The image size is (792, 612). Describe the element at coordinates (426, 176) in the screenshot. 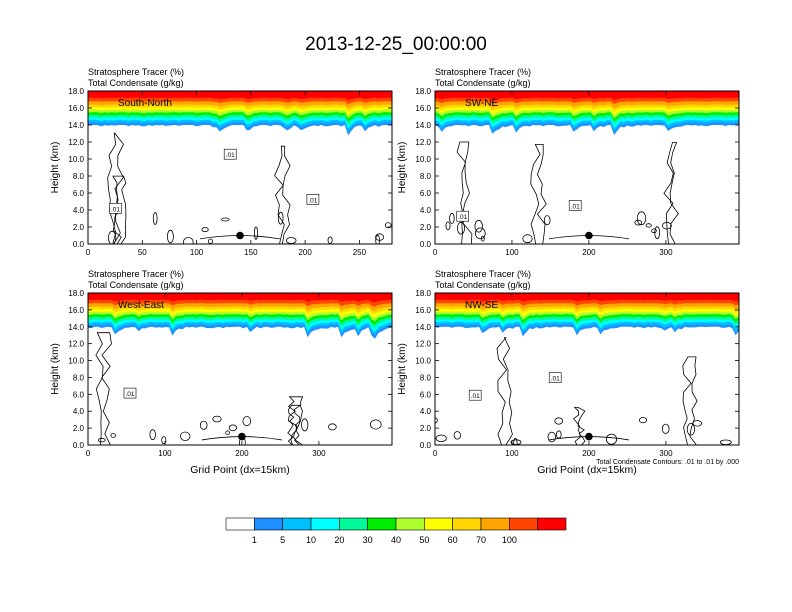

I see `y-tick-label: 8.0` at that location.